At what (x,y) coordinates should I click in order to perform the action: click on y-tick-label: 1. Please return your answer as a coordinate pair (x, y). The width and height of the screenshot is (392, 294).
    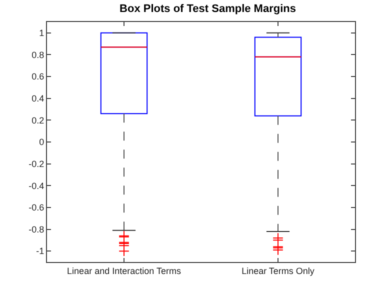
    Looking at the image, I should click on (41, 33).